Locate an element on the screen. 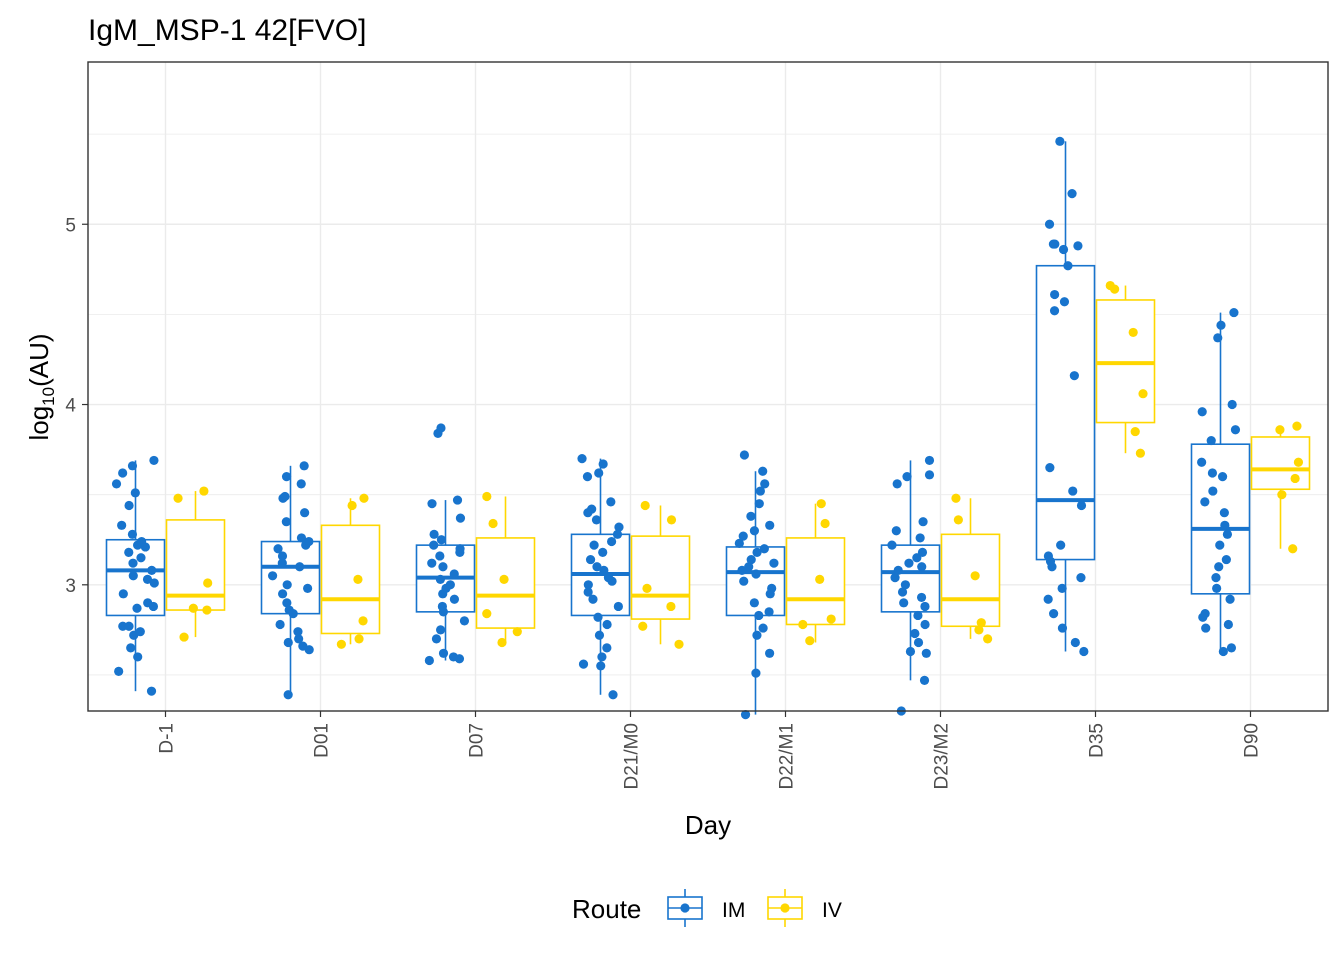 The width and height of the screenshot is (1344, 960). x-tick-label: D07 is located at coordinates (477, 740).